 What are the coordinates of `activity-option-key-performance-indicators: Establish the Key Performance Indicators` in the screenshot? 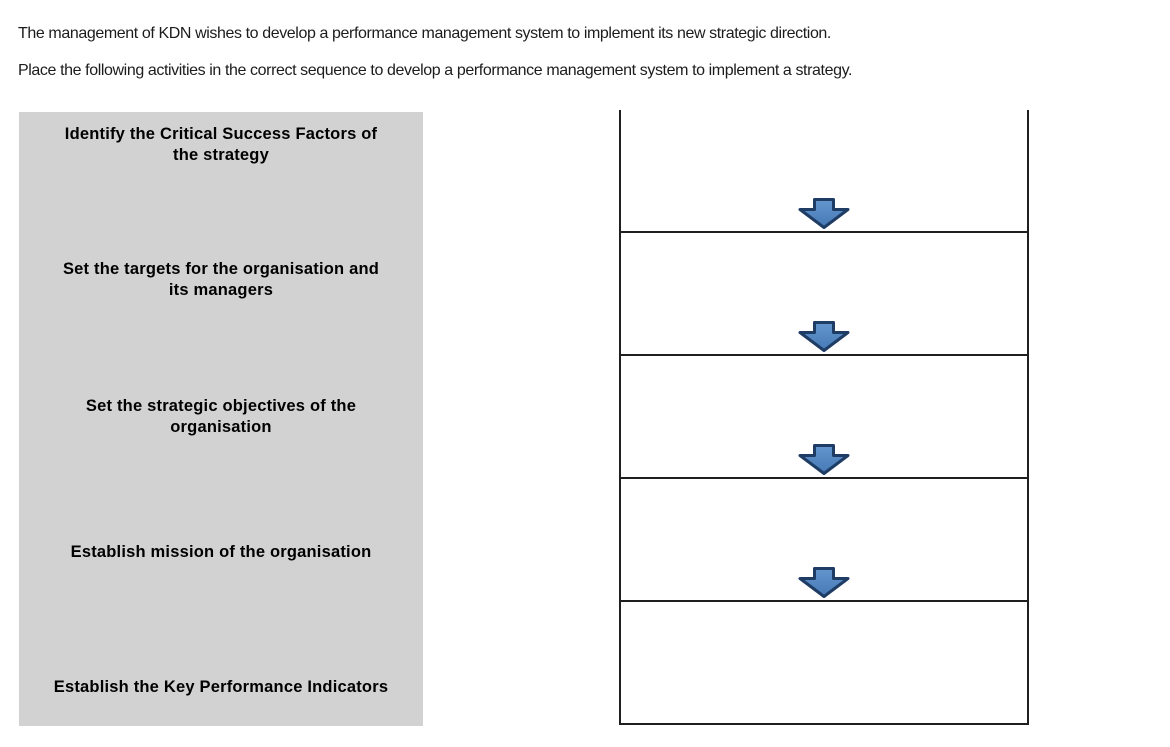 It's located at (221, 687).